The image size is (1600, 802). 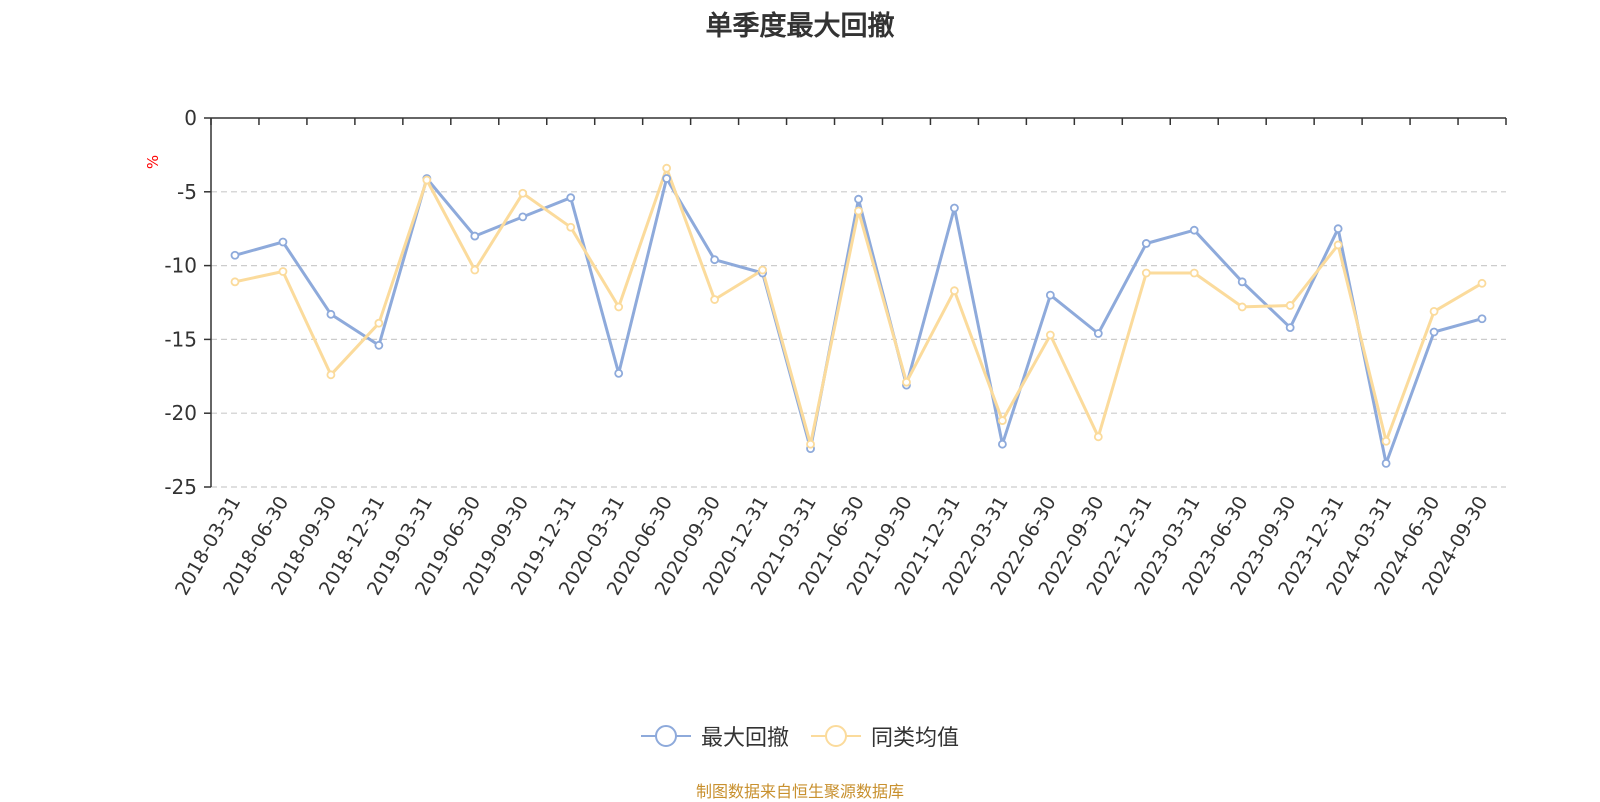 I want to click on legend-label-category-average: 同类均值, so click(x=915, y=738).